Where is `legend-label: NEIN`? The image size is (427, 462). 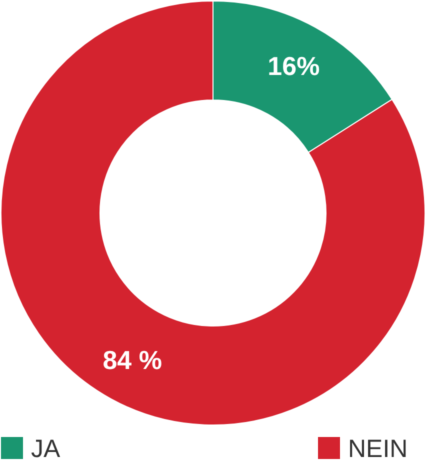
legend-label: NEIN is located at coordinates (378, 448).